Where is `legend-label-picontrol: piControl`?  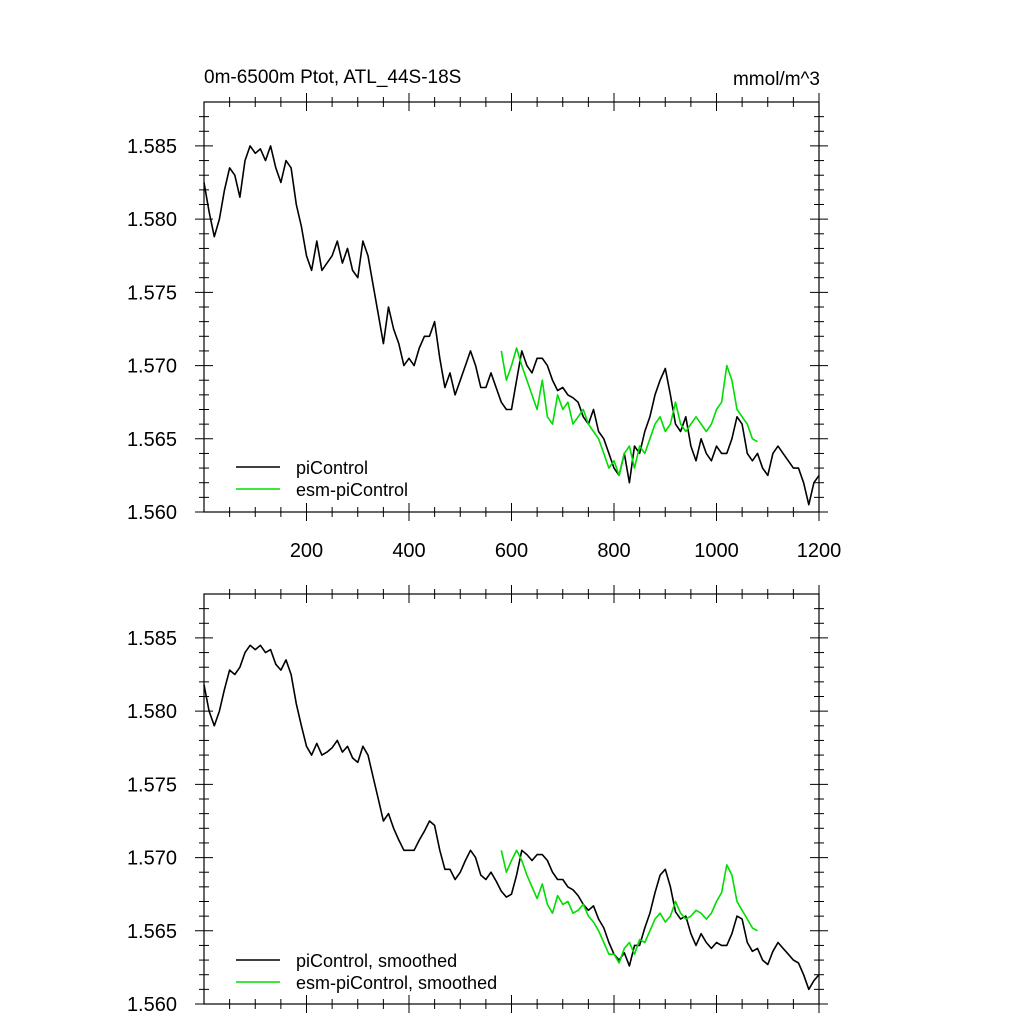 legend-label-picontrol: piControl is located at coordinates (332, 468).